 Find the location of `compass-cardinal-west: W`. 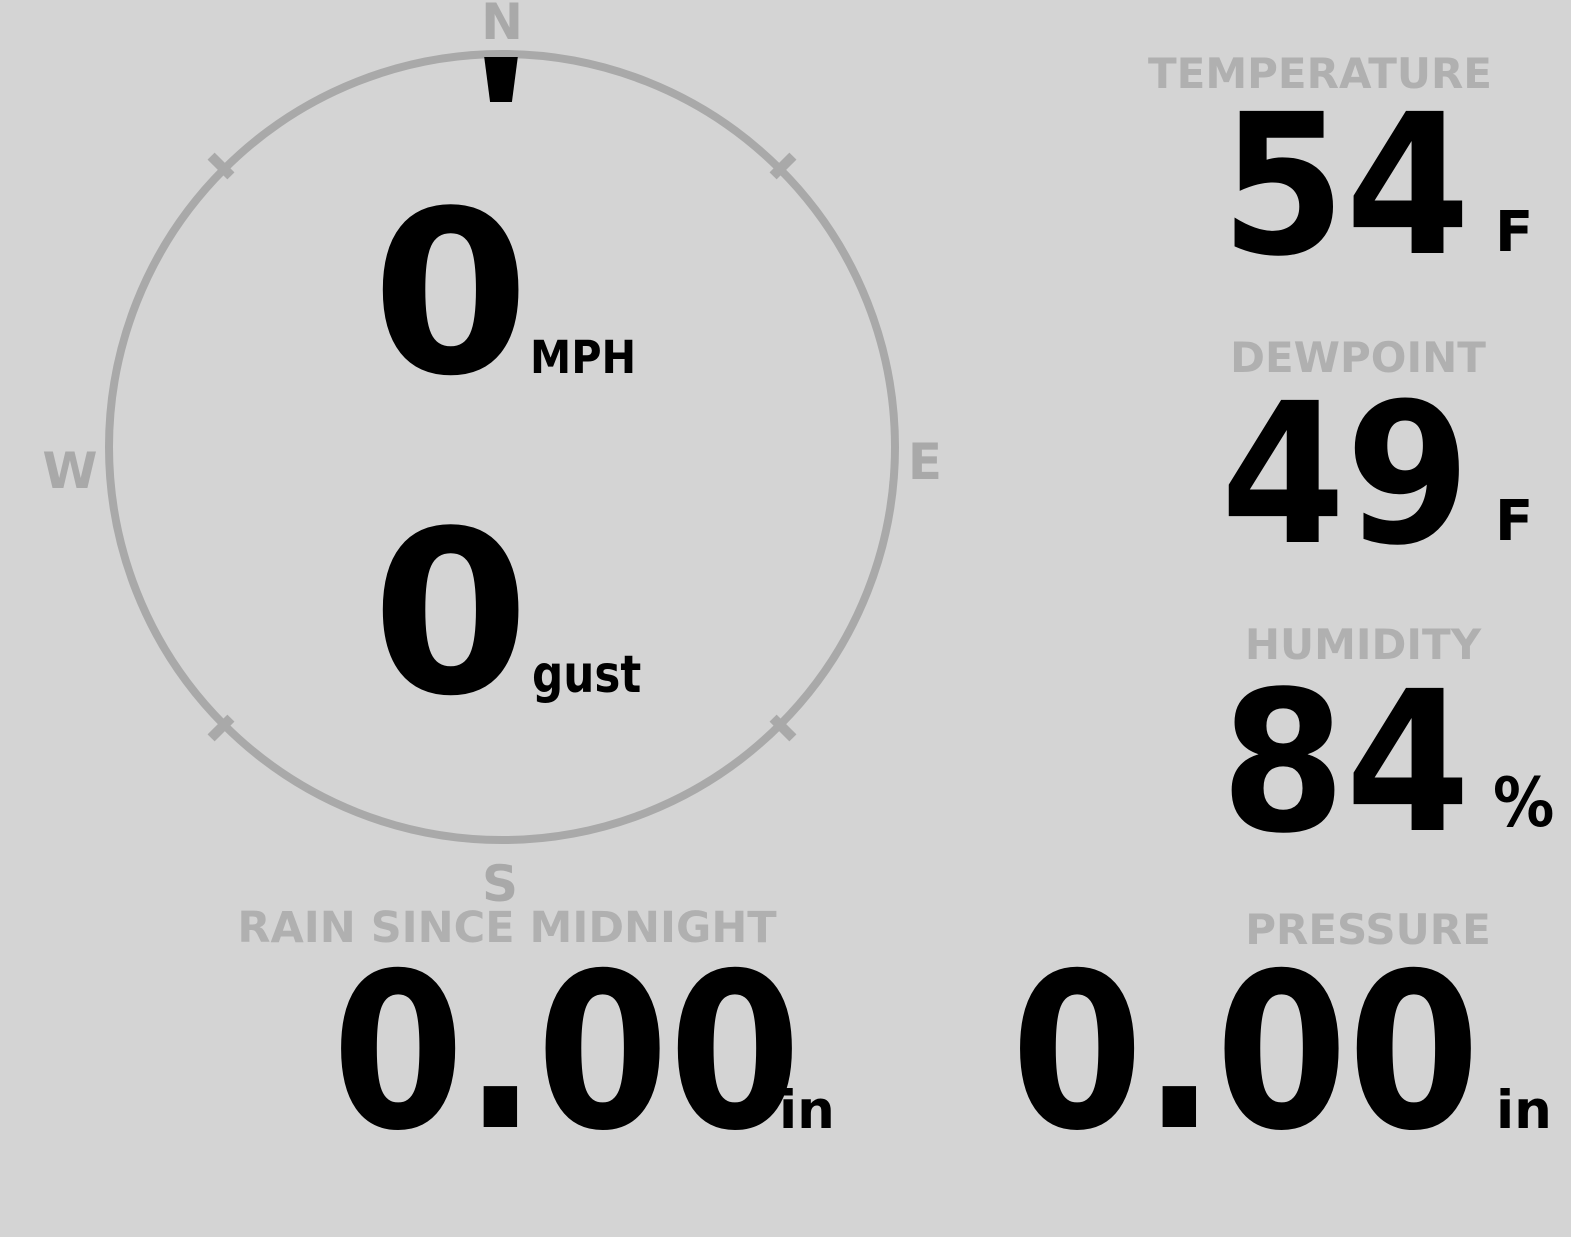

compass-cardinal-west: W is located at coordinates (70, 471).